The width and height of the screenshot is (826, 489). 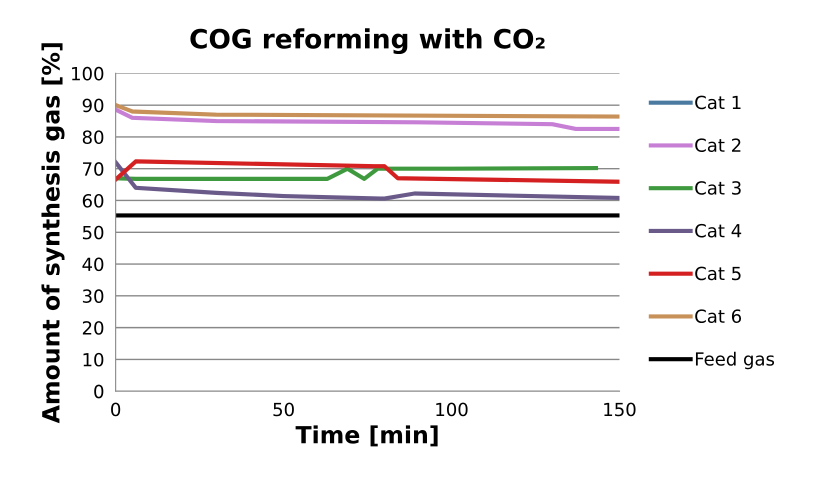 I want to click on x-tick-label: 0, so click(x=115, y=409).